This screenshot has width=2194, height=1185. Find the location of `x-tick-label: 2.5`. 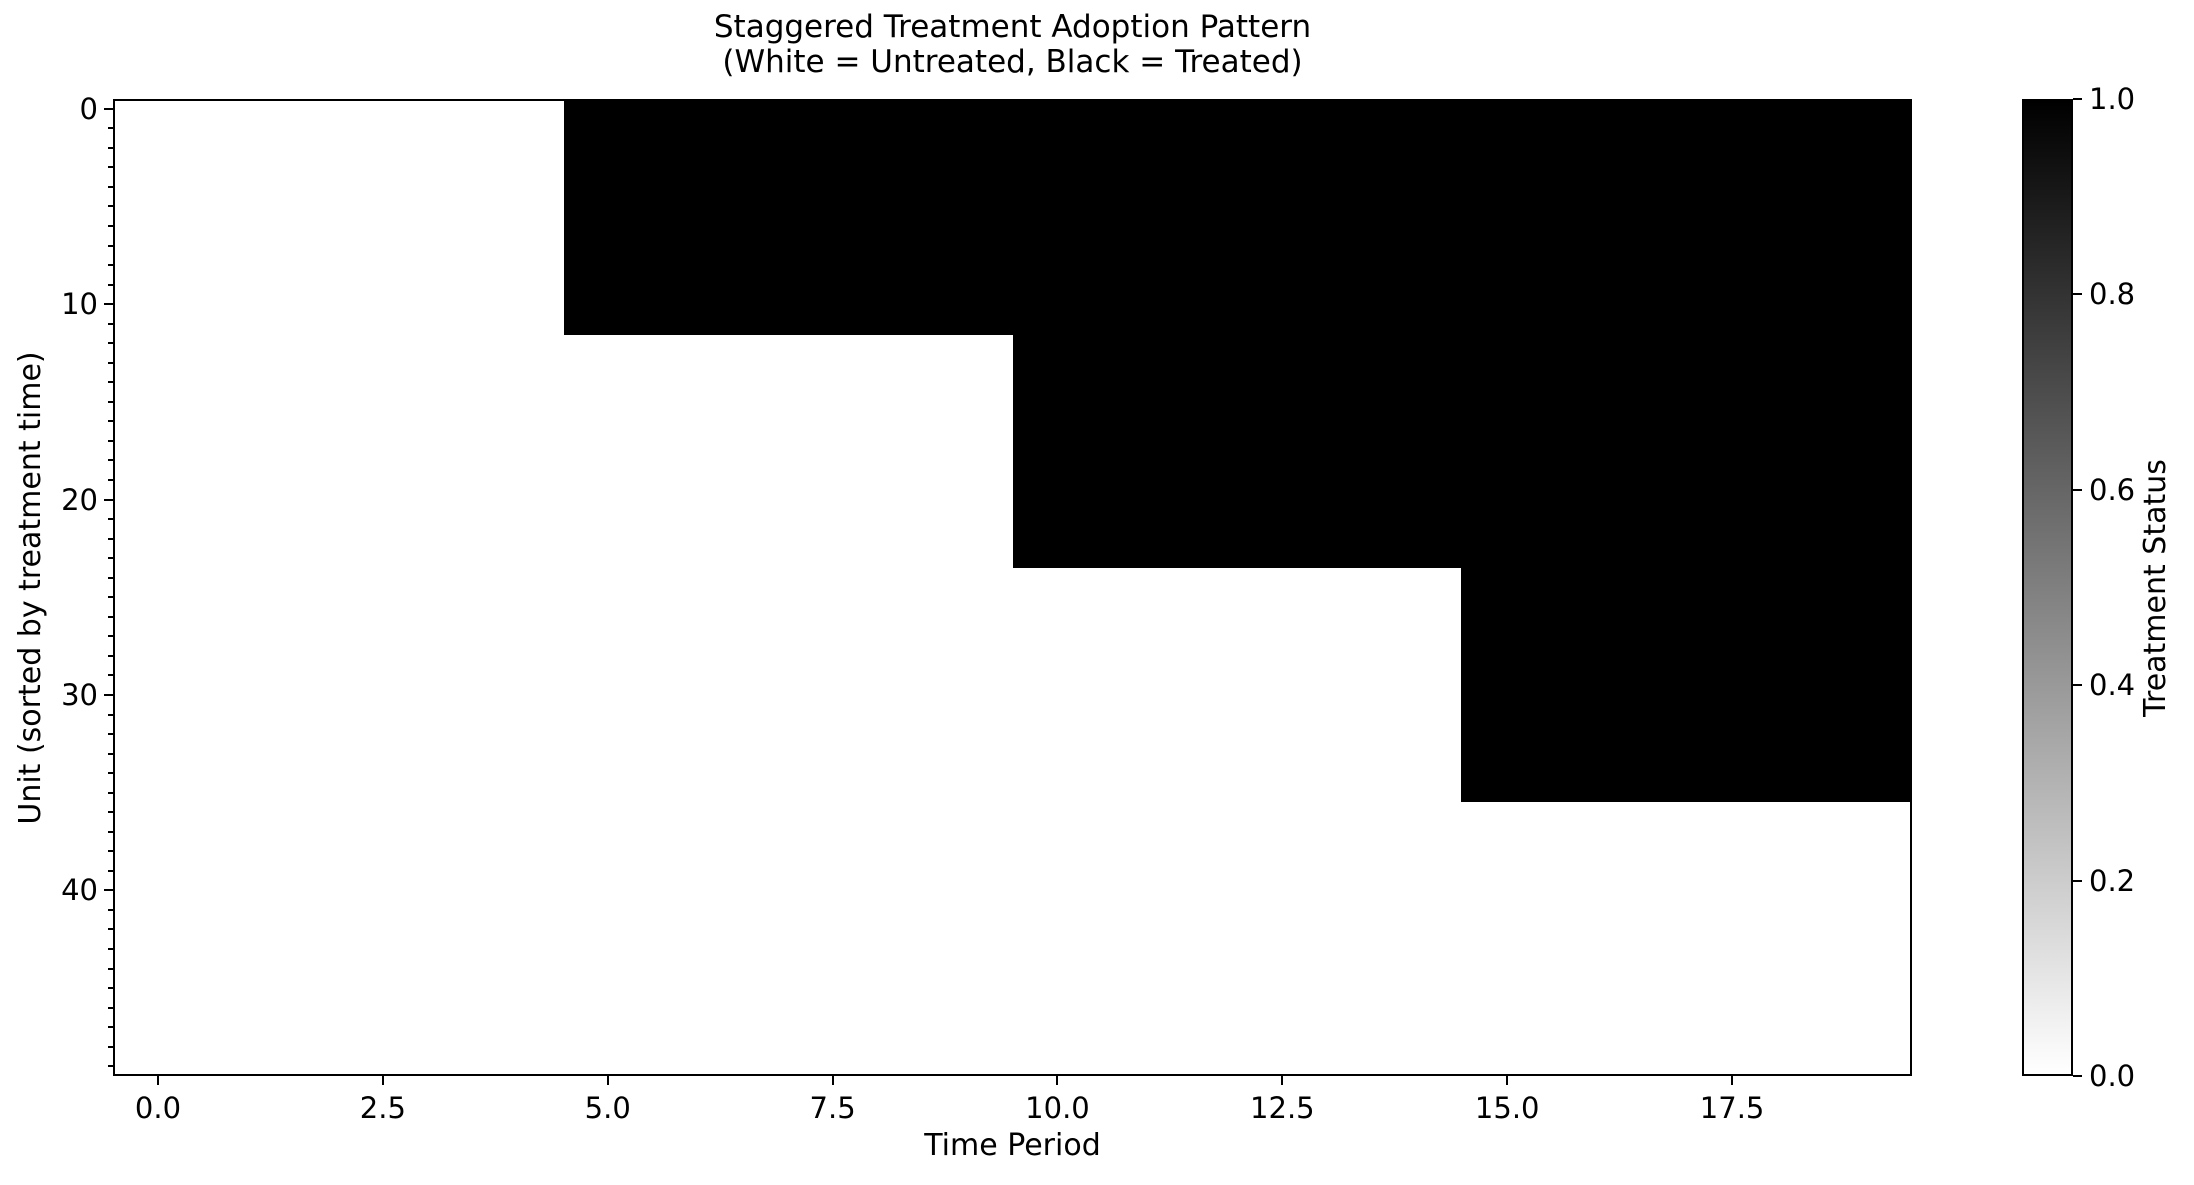

x-tick-label: 2.5 is located at coordinates (382, 1108).